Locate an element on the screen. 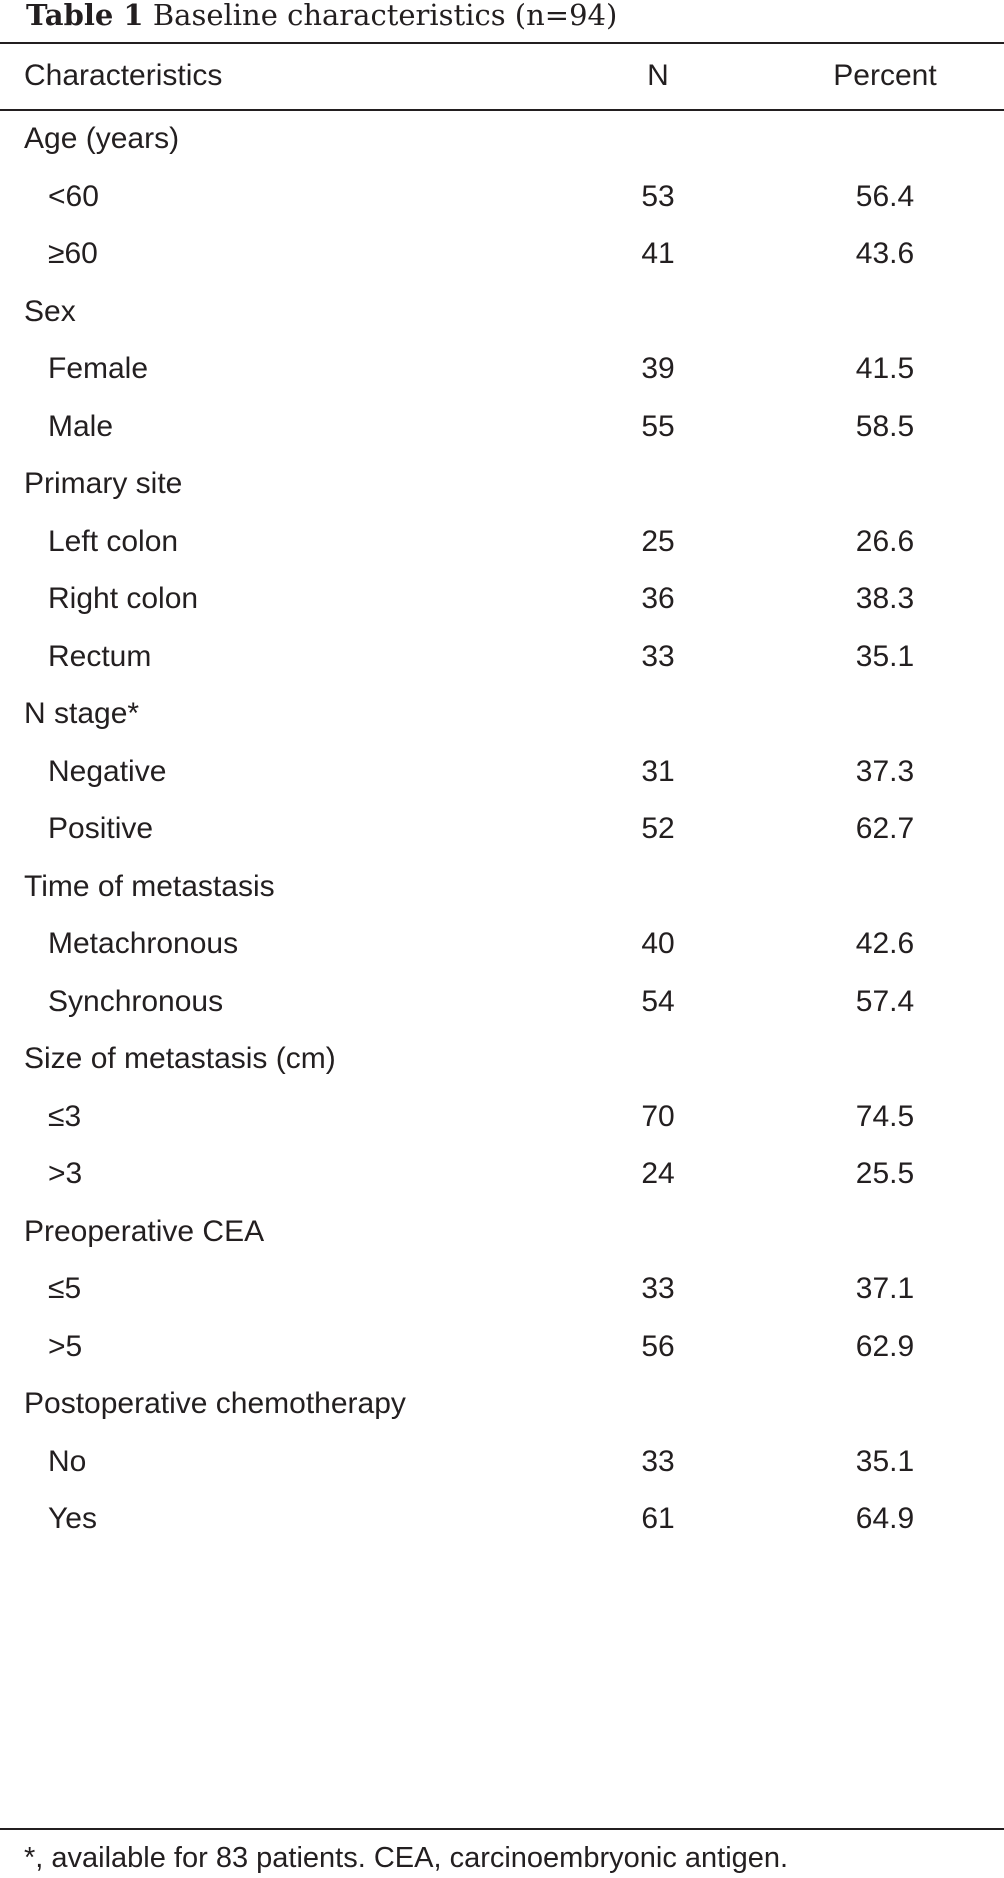 This screenshot has height=1878, width=1004. table-group-row: N stage* is located at coordinates (502, 713).